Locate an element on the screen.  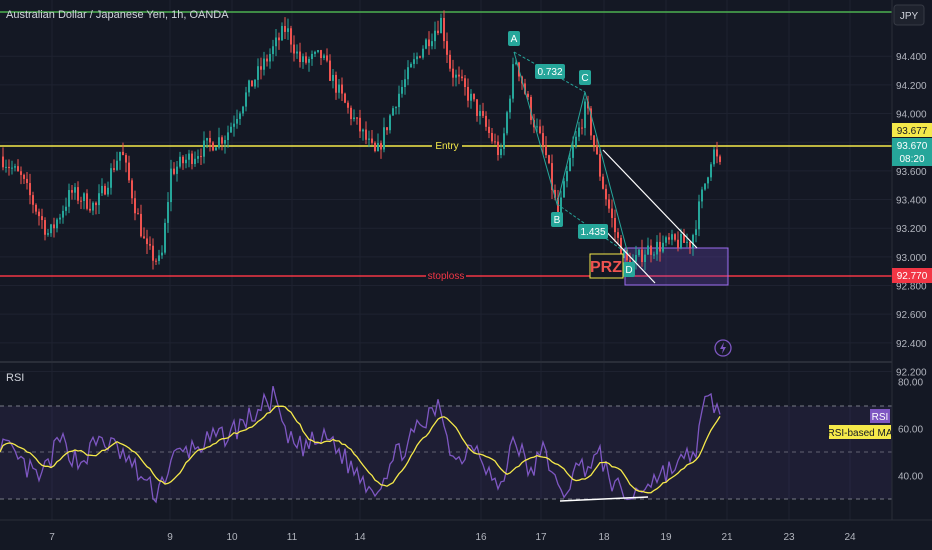
harmonic-pattern is located at coordinates (605, 167).